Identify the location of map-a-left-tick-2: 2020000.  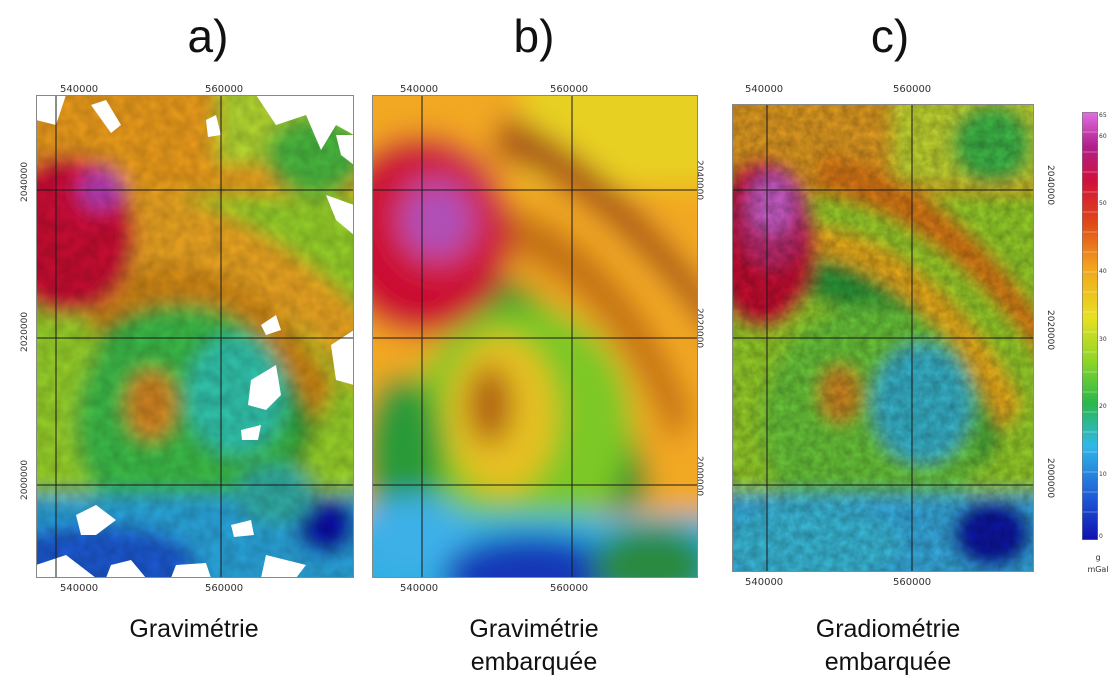
(25, 331).